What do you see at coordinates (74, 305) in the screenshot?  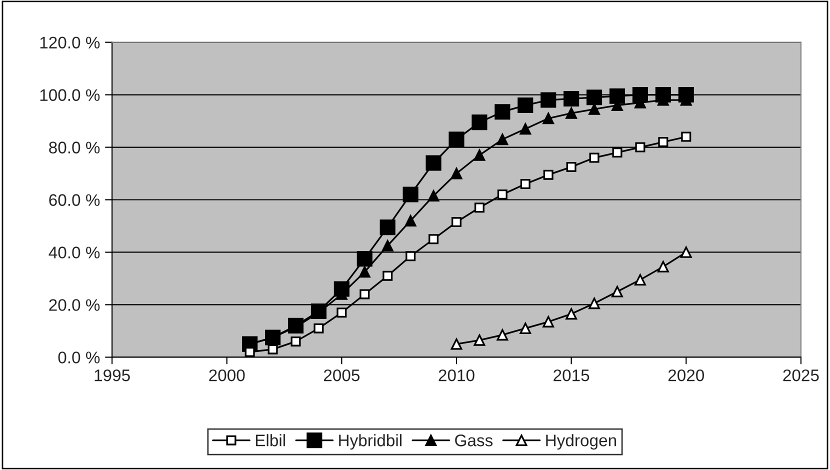 I see `y-tick-label: 20.0 %` at bounding box center [74, 305].